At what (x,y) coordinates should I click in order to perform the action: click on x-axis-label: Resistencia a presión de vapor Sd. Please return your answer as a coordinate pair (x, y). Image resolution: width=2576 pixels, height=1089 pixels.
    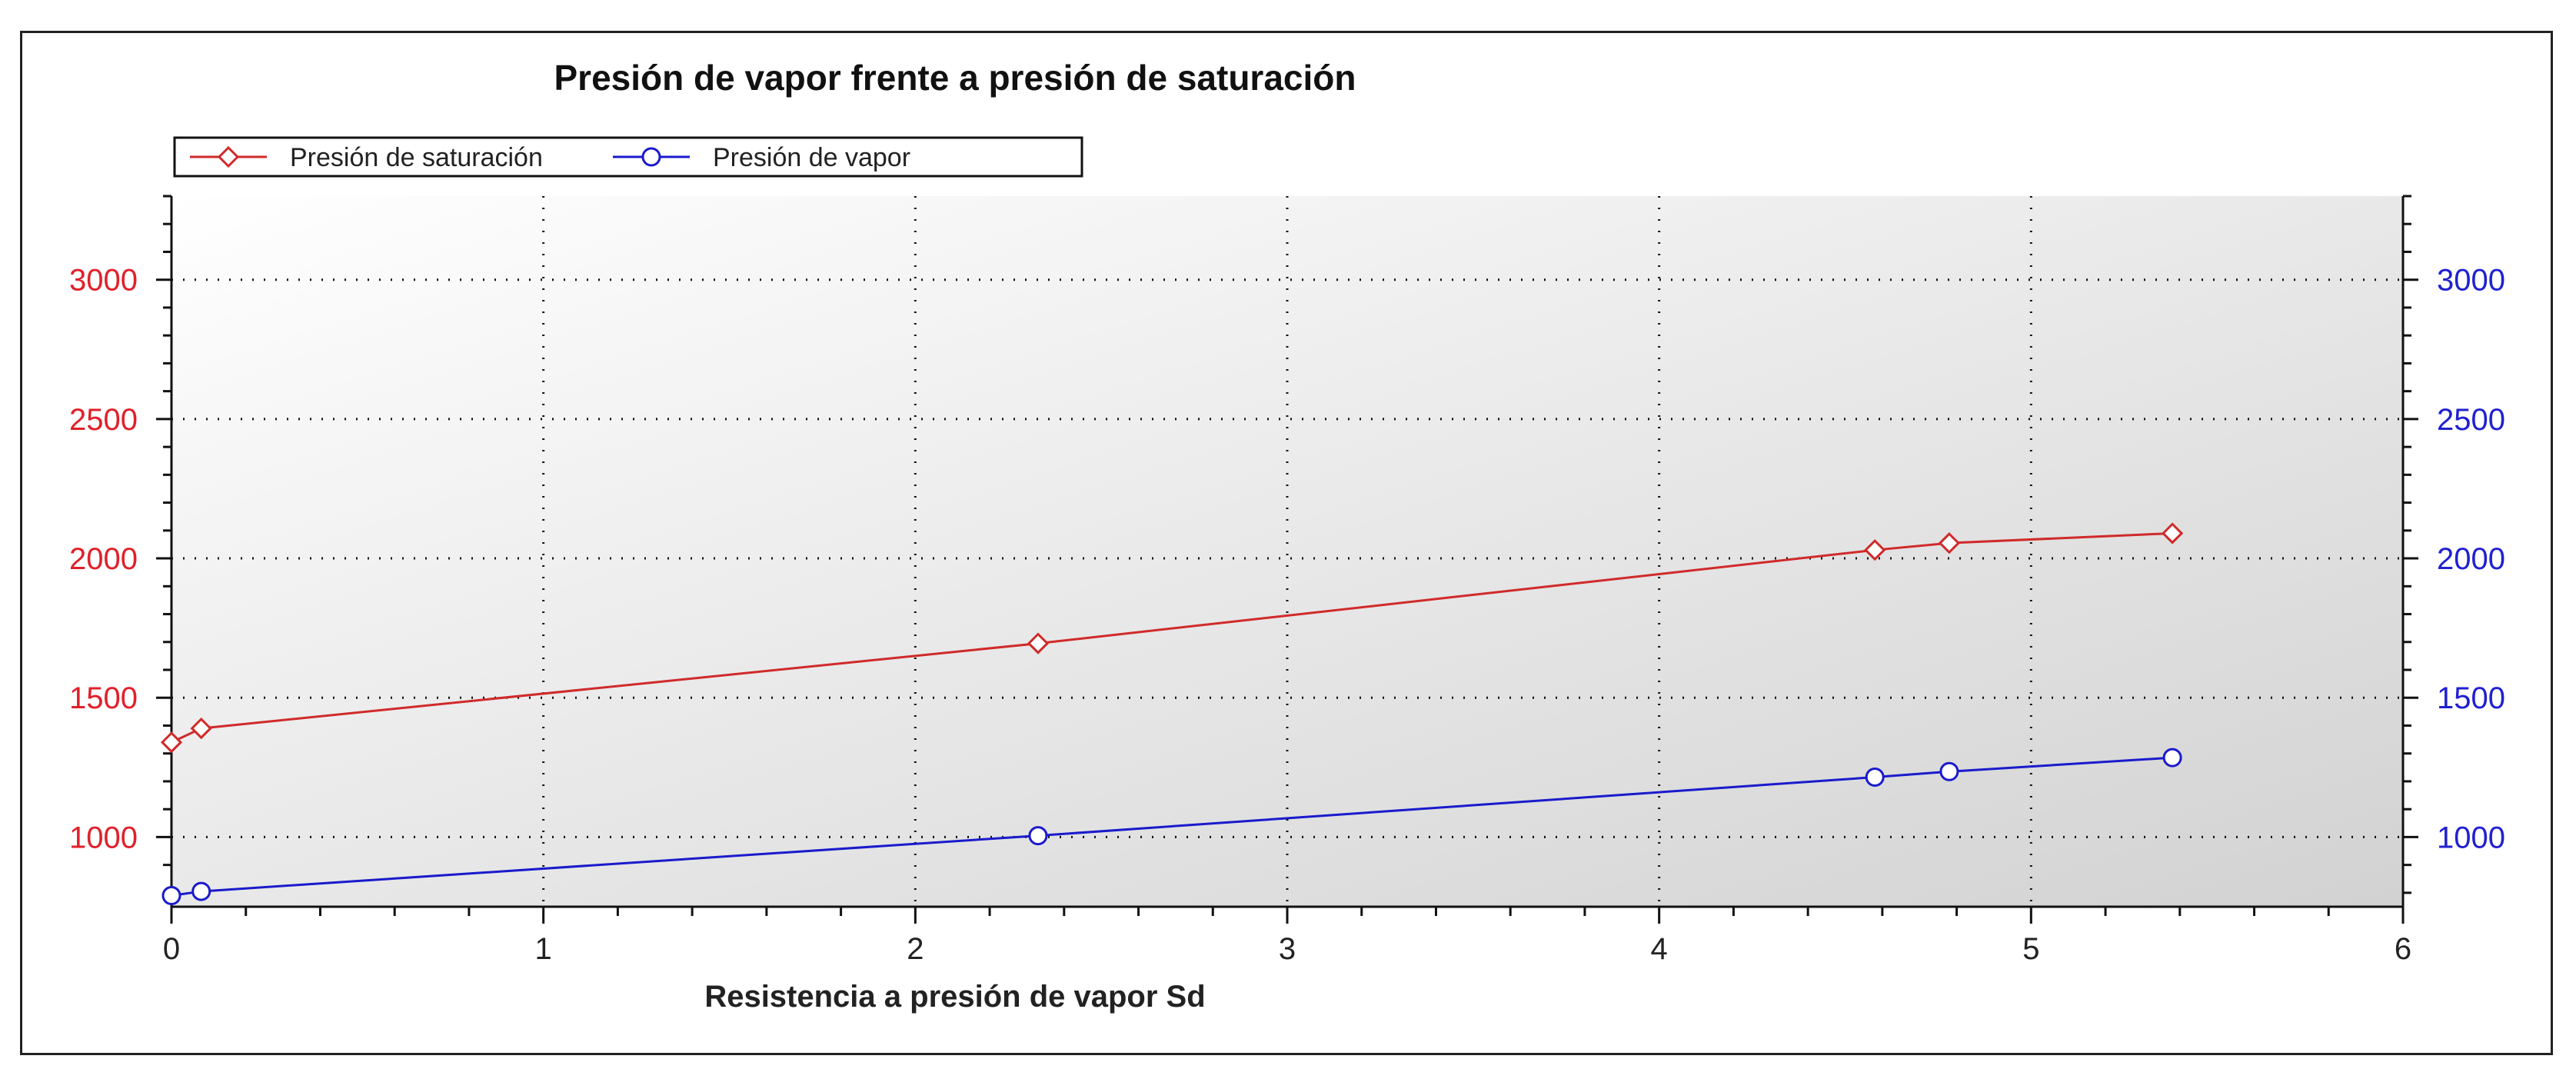
    Looking at the image, I should click on (954, 997).